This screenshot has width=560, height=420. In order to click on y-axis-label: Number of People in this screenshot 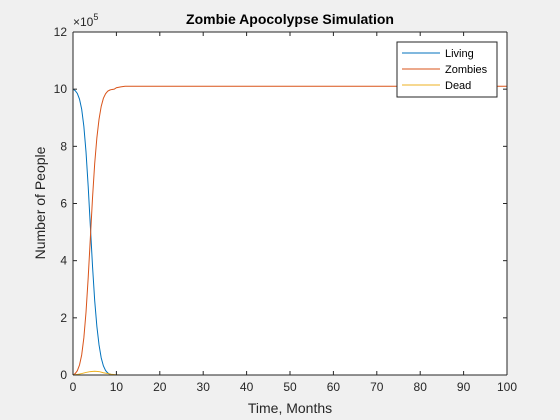, I will do `click(40, 202)`.